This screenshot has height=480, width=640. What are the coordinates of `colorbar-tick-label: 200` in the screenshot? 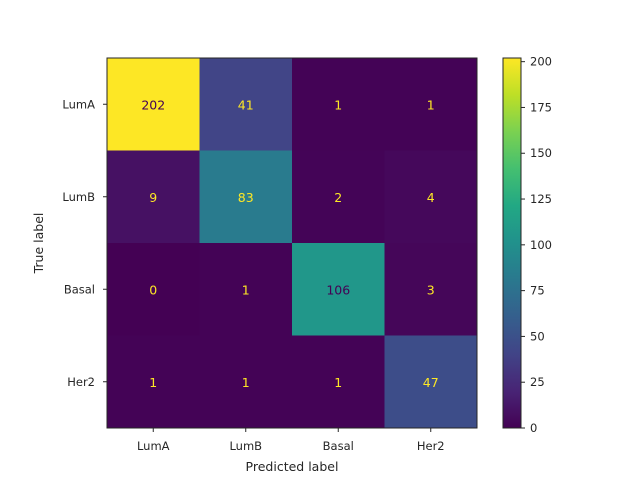 It's located at (541, 62).